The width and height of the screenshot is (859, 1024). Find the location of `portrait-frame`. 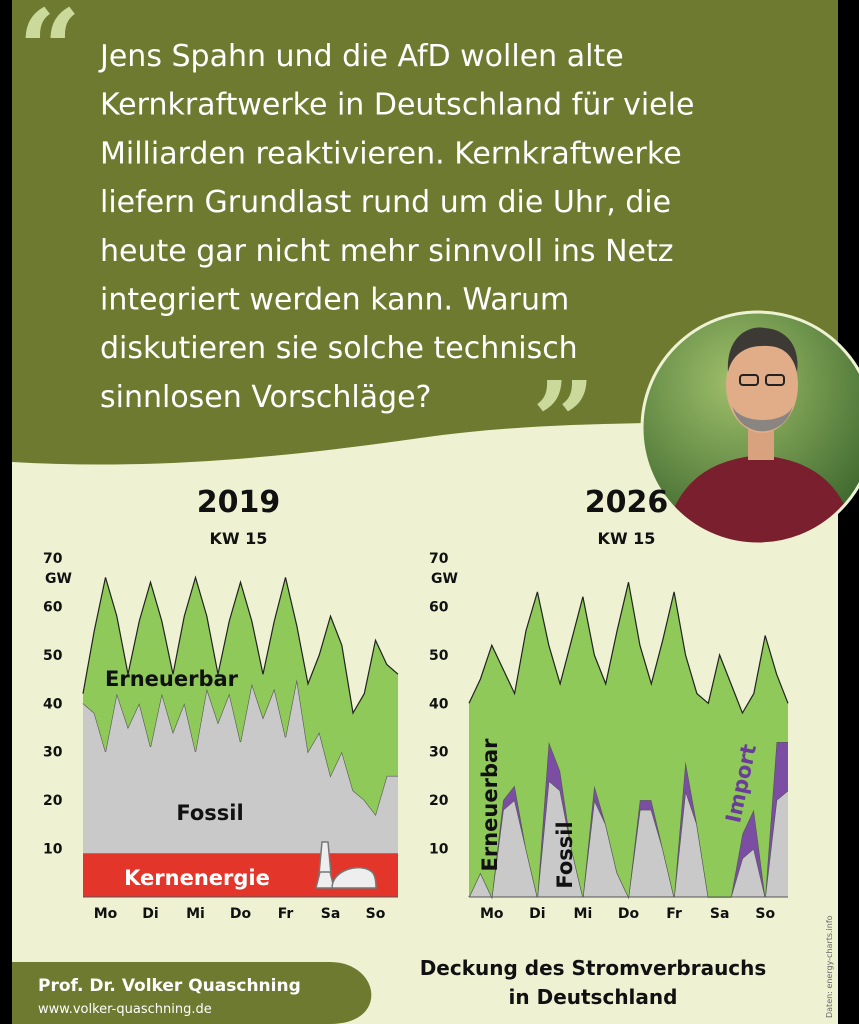

portrait-frame is located at coordinates (749, 428).